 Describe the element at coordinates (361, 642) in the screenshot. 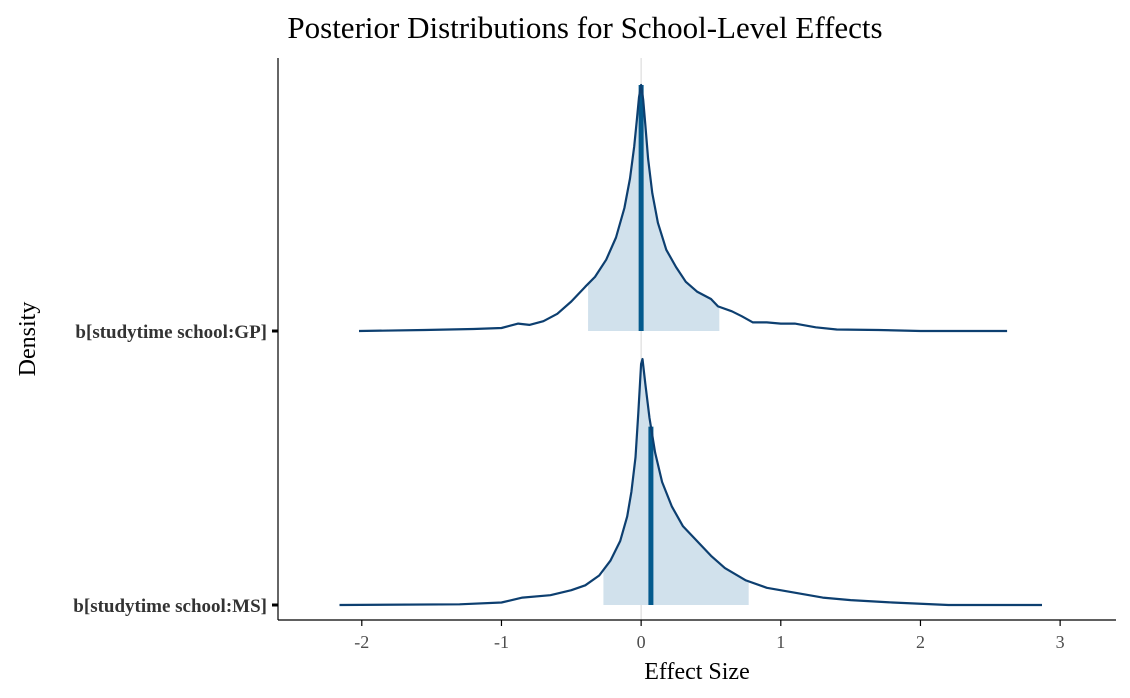

I see `x-tick-label: -2` at that location.